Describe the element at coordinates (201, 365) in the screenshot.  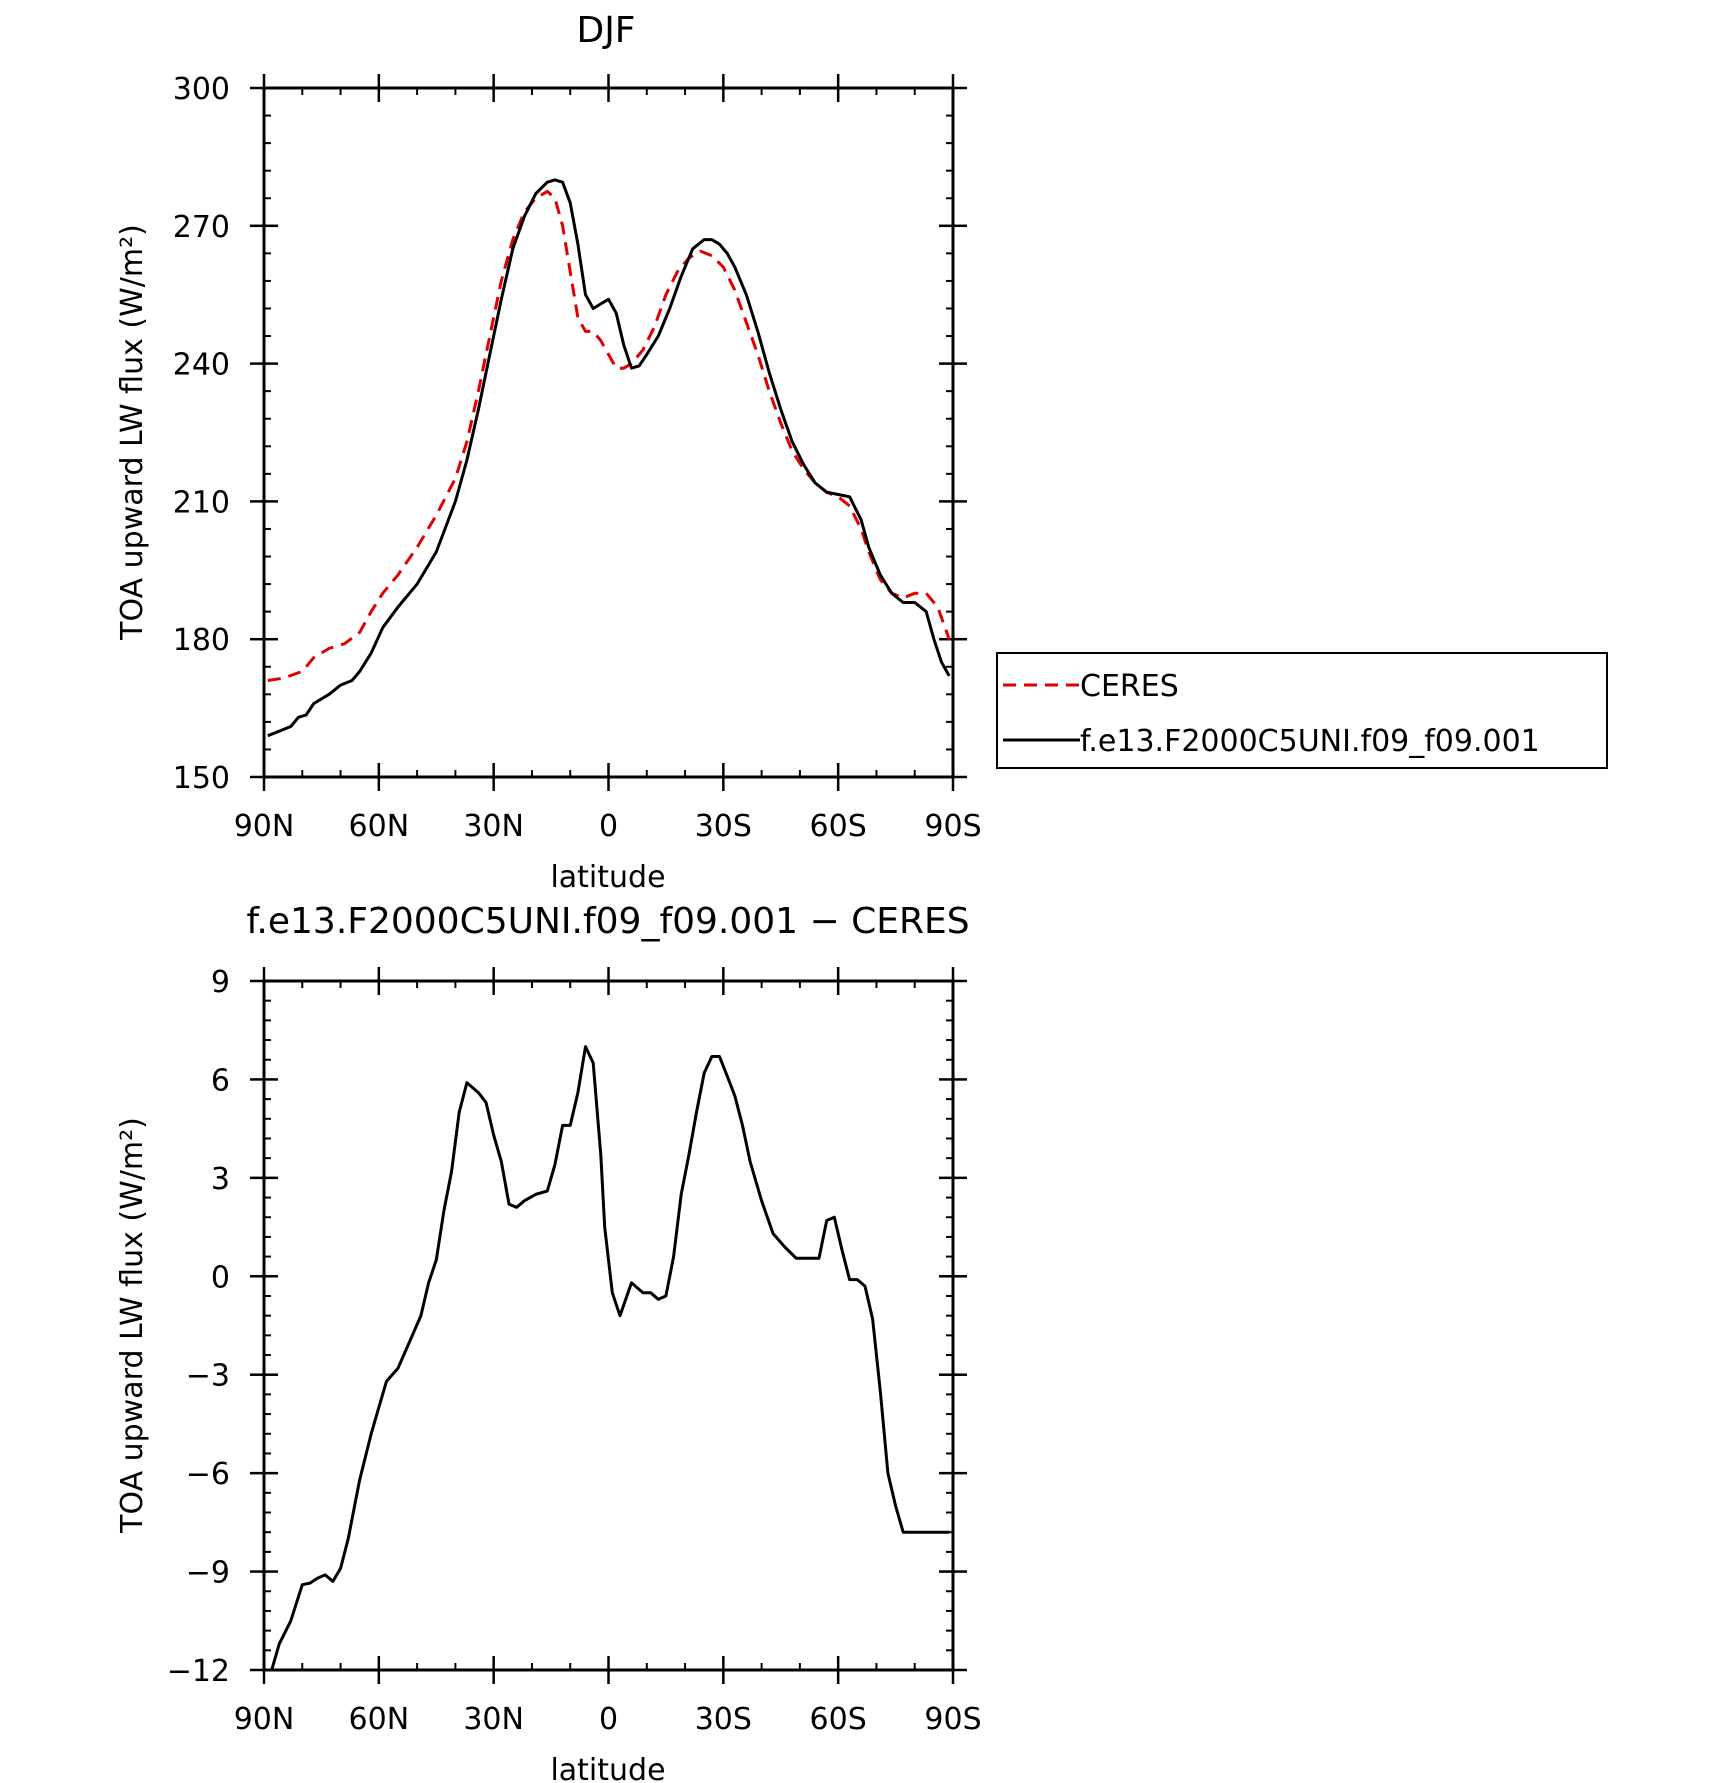
I see `chart-top-y-tick-label: 240` at that location.